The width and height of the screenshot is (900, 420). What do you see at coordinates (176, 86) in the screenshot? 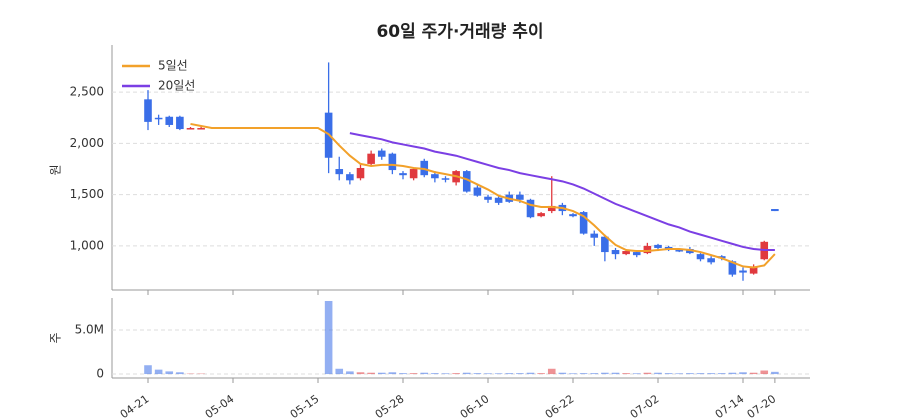
I see `legend-label: 20일선` at bounding box center [176, 86].